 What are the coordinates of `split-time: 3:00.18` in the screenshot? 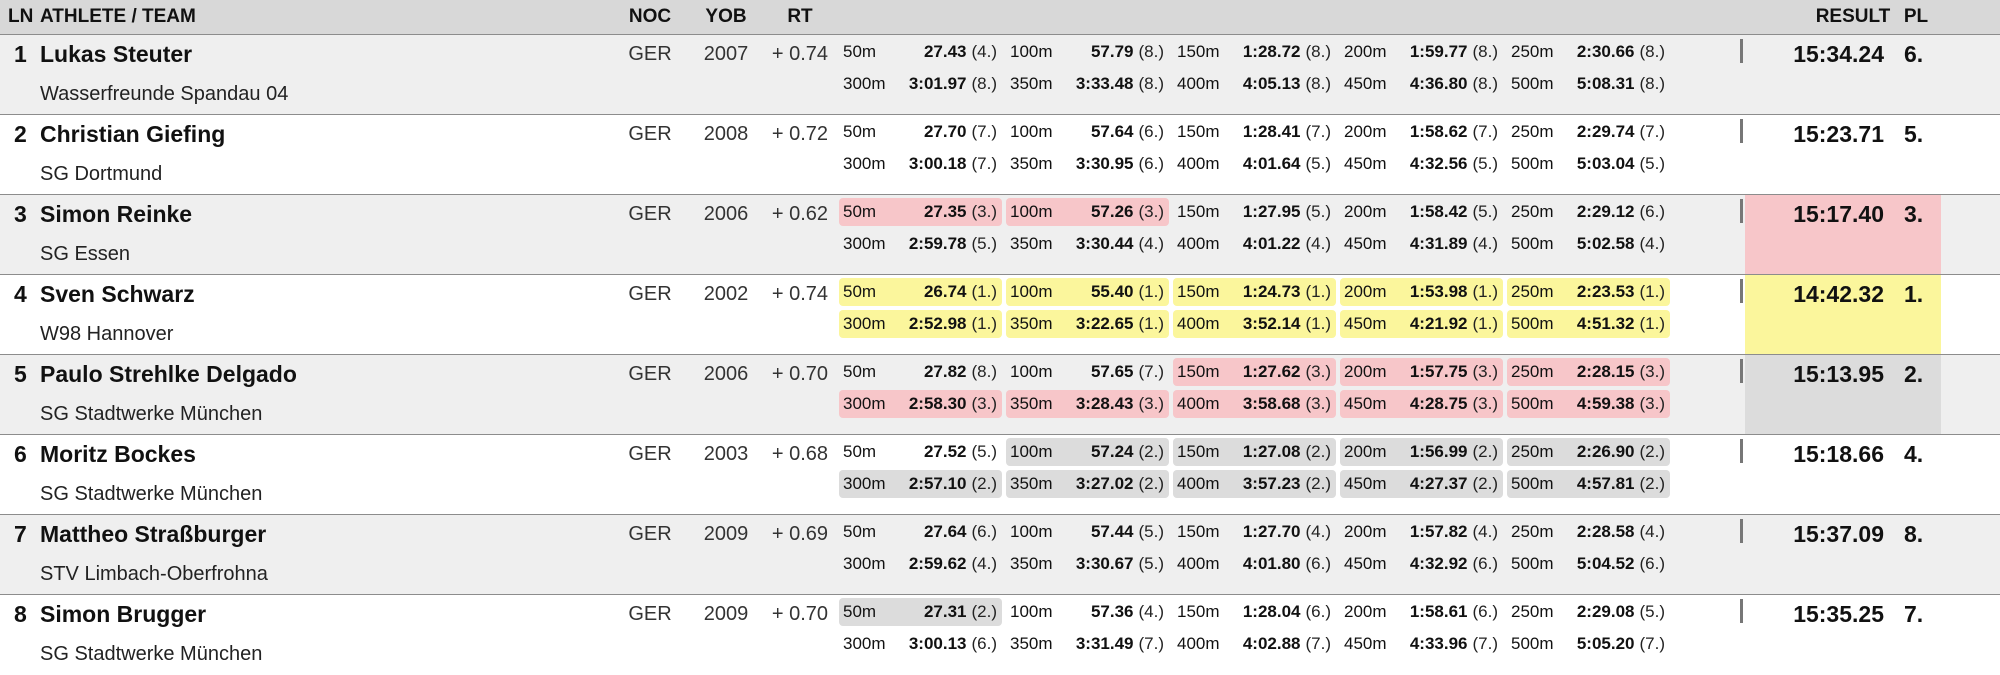 It's located at (937, 163).